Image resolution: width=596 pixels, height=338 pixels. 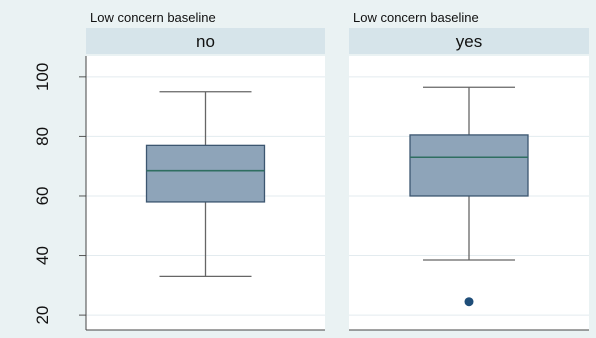 What do you see at coordinates (59, 194) in the screenshot?
I see `y-axis: 20 40 60 80 100` at bounding box center [59, 194].